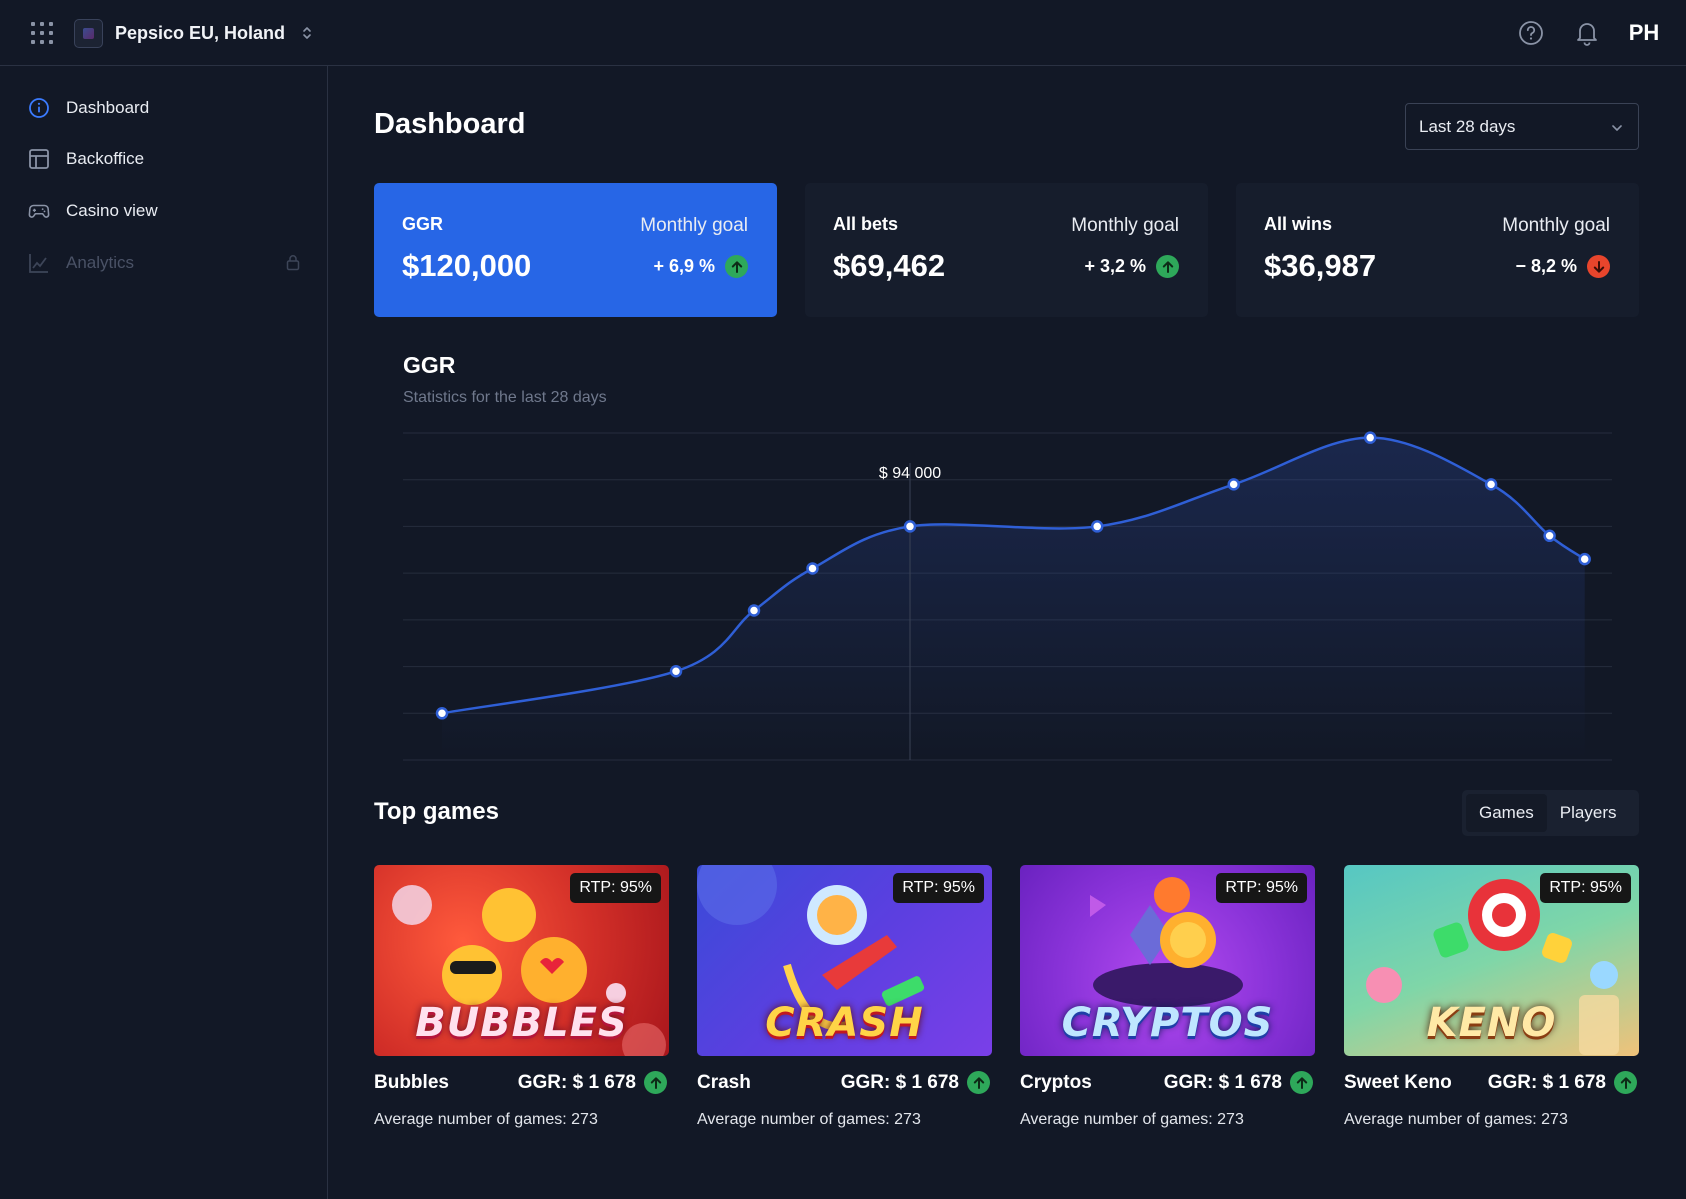 This screenshot has width=1686, height=1199. Describe the element at coordinates (105, 158) in the screenshot. I see `sidebar-item-label: Backoffice` at that location.